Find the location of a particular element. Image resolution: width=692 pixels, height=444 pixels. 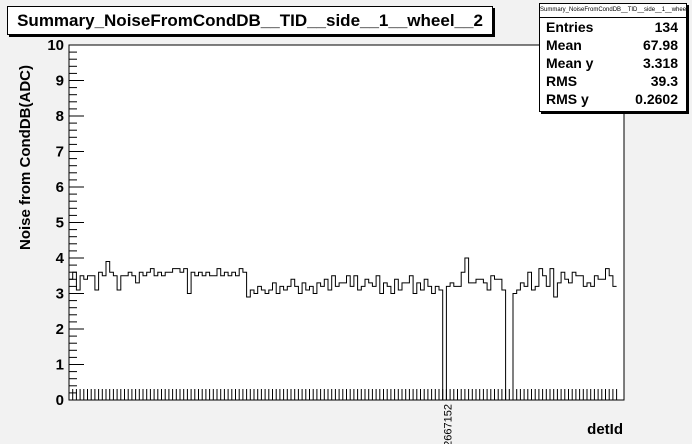

x-axis-title: detId is located at coordinates (605, 429).